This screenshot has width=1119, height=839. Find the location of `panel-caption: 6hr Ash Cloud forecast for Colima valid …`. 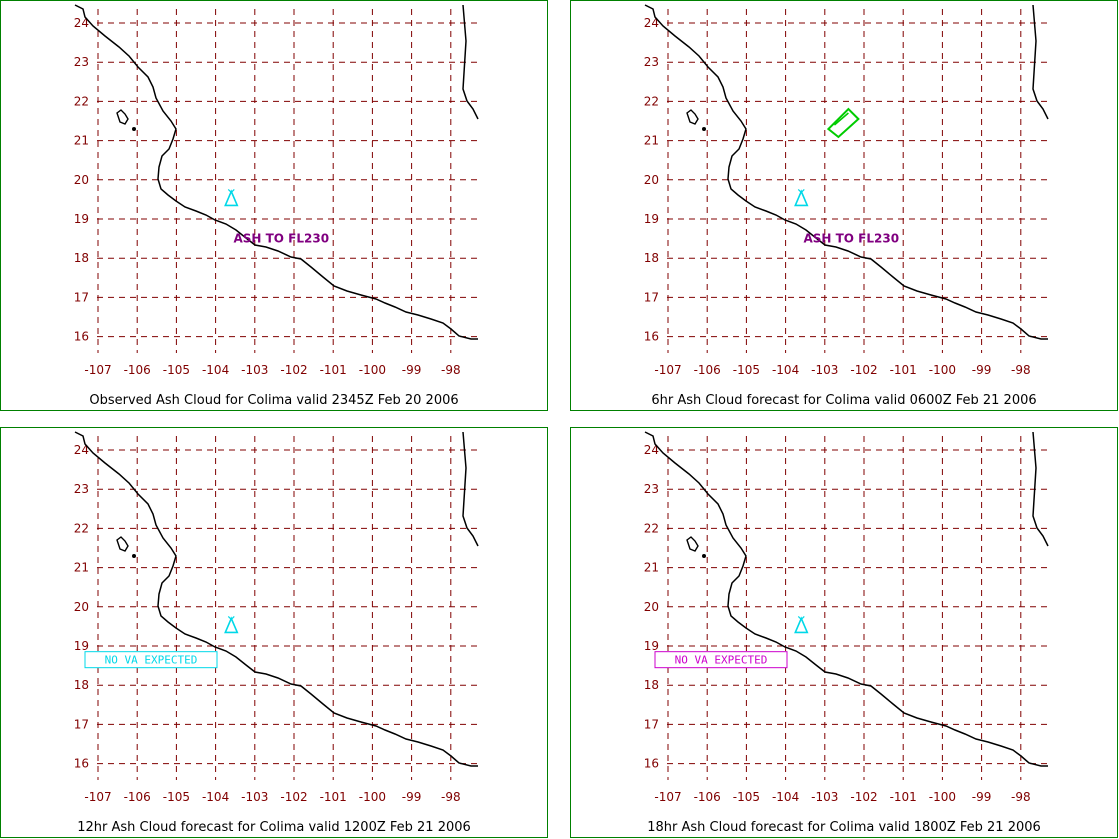

panel-caption: 6hr Ash Cloud forecast for Colima valid … is located at coordinates (844, 400).